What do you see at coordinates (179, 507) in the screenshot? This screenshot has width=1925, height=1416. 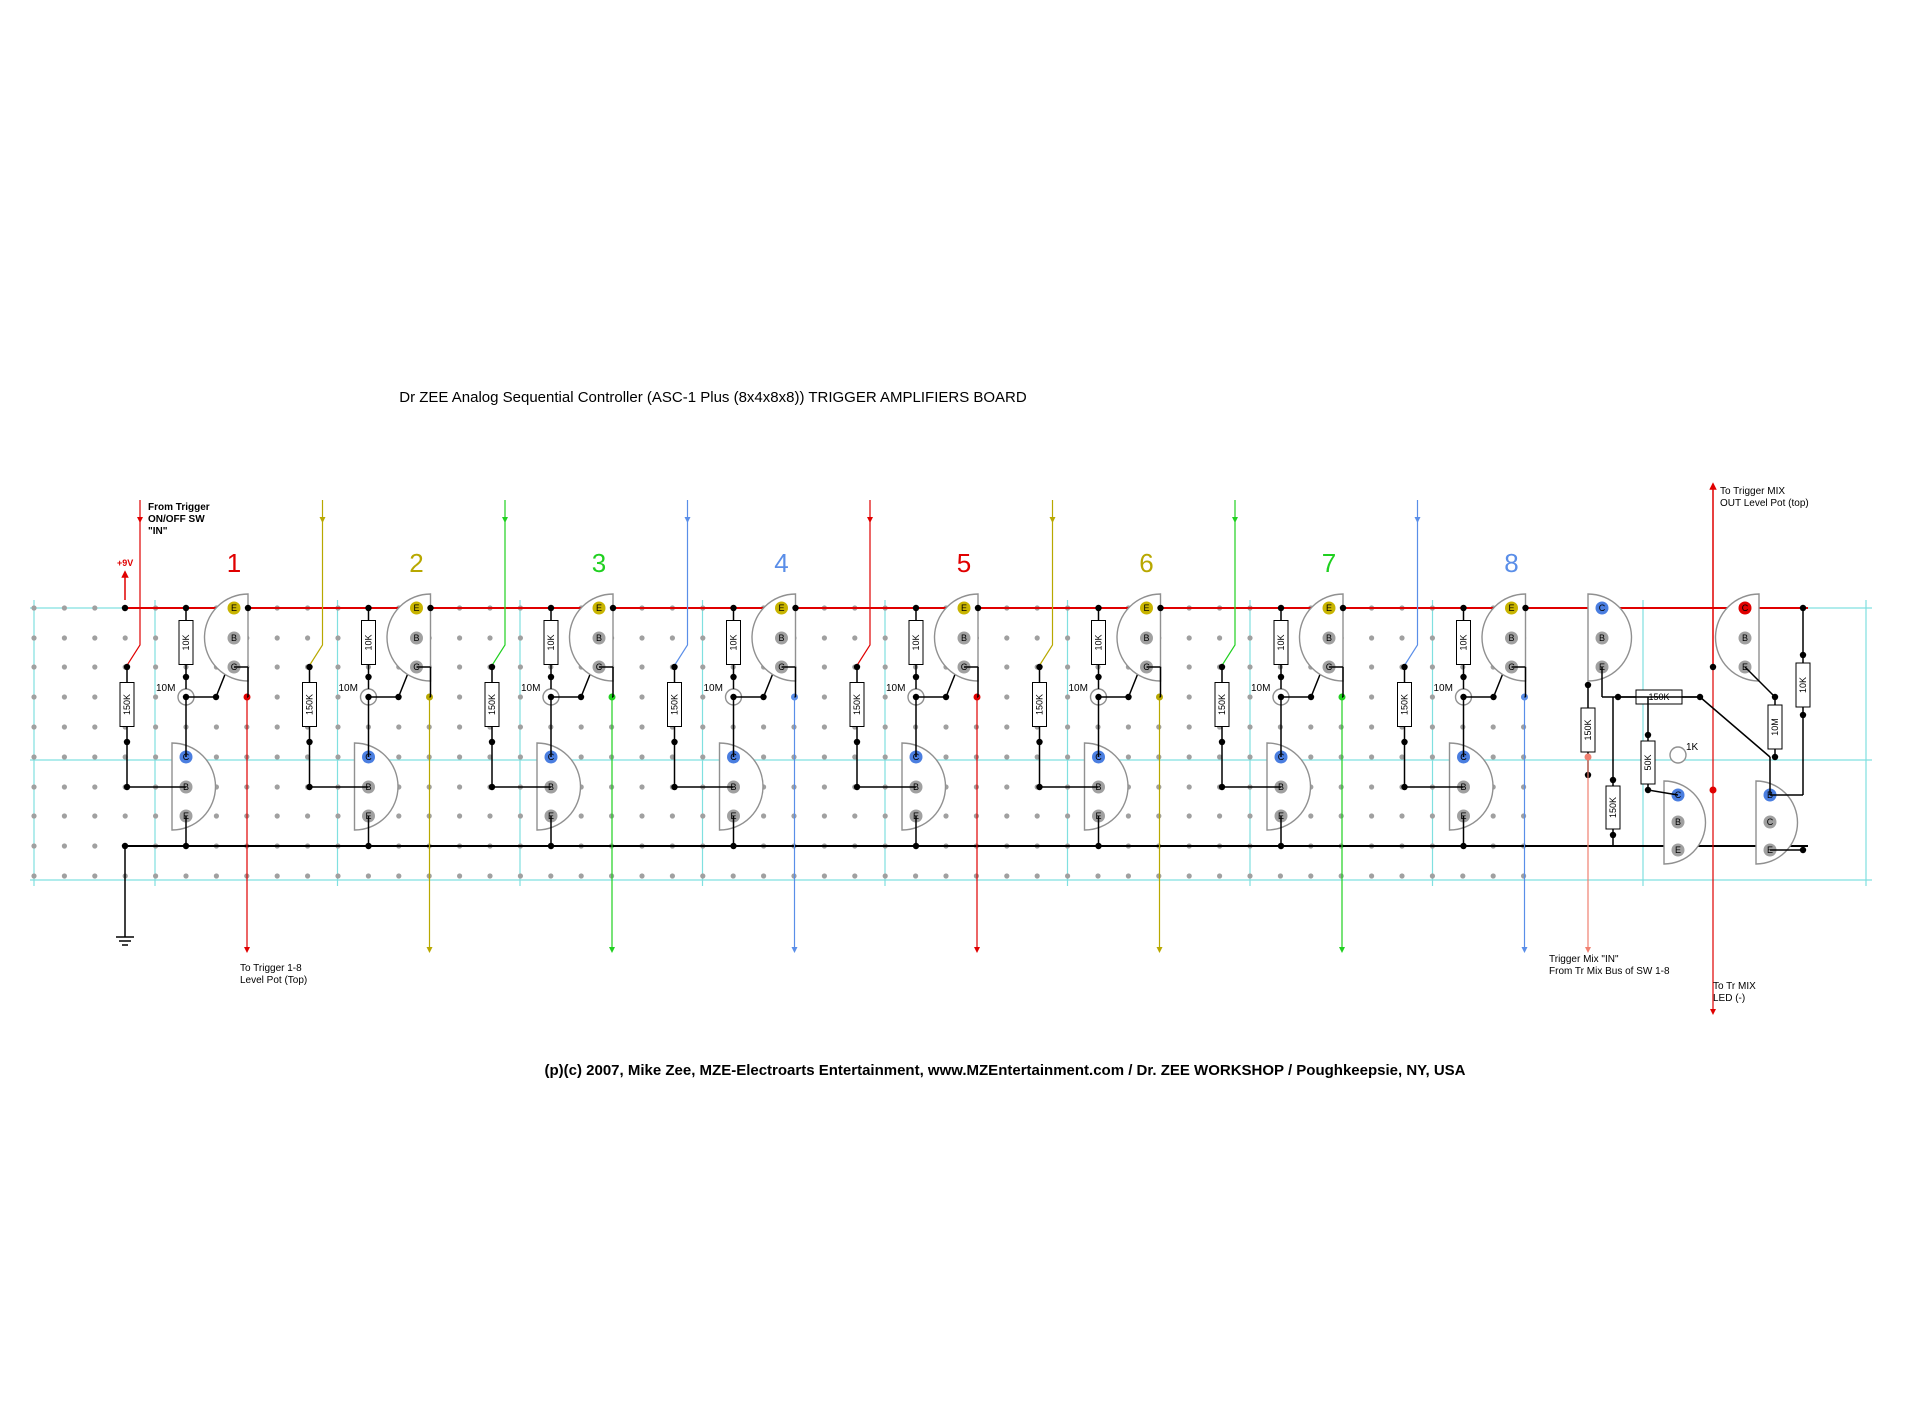 I see `svg-text: From Trigger` at bounding box center [179, 507].